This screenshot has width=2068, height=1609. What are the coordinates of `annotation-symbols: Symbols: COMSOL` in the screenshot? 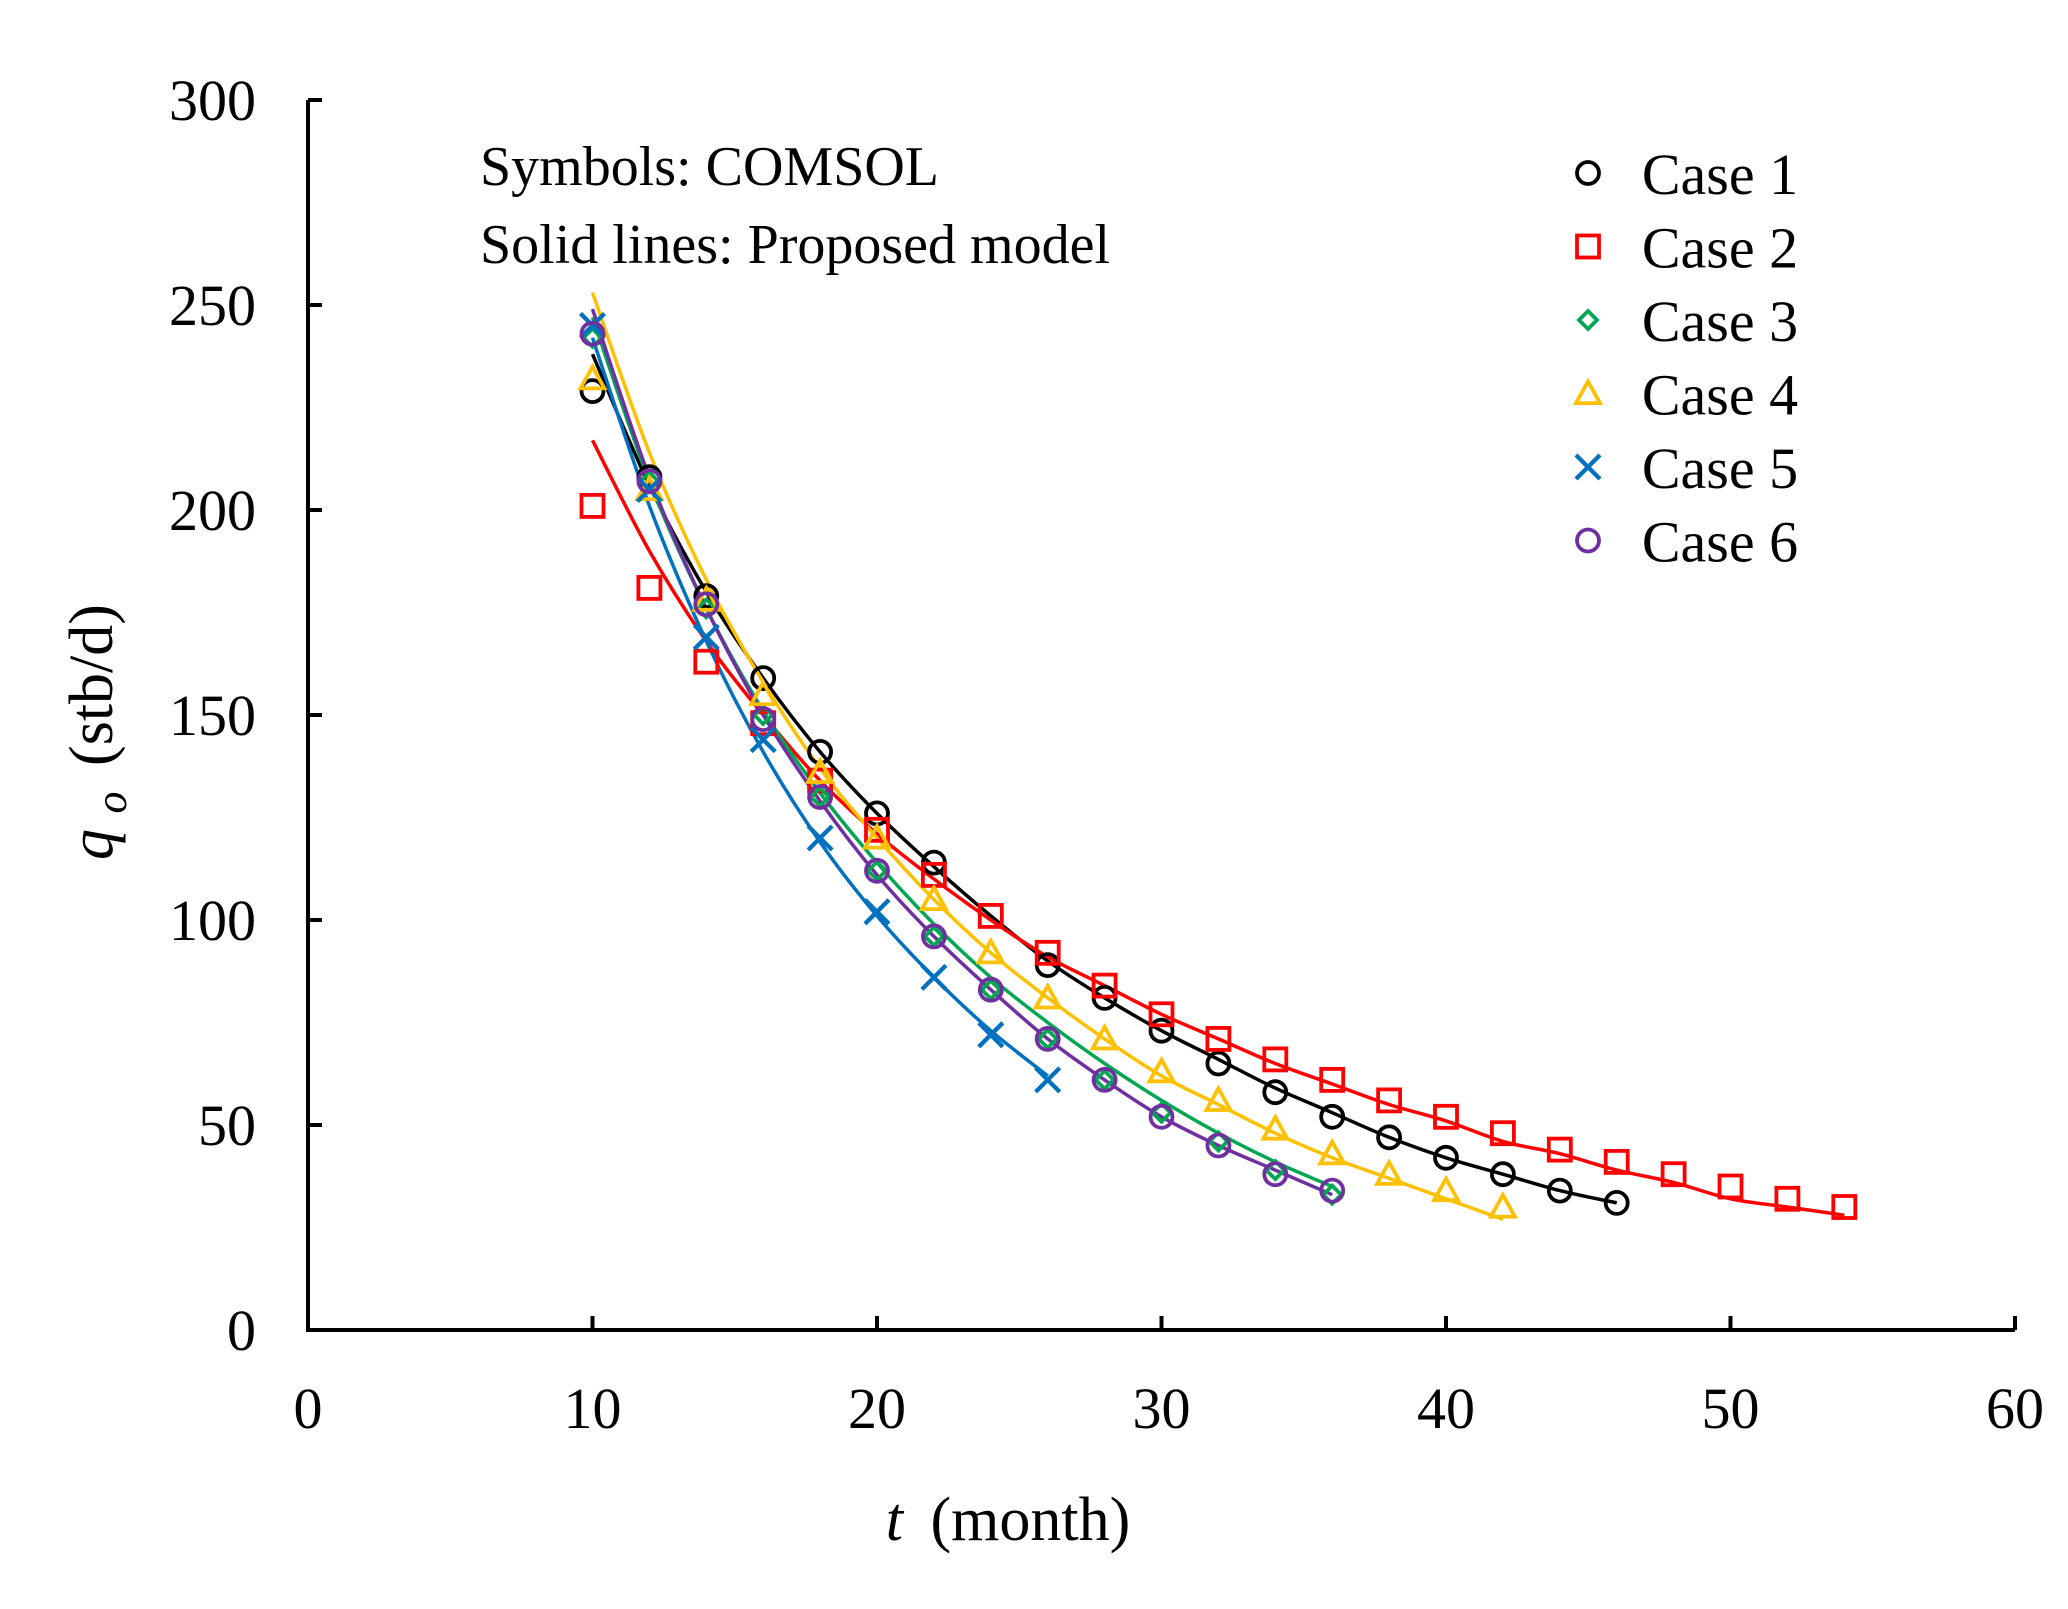 It's located at (709, 167).